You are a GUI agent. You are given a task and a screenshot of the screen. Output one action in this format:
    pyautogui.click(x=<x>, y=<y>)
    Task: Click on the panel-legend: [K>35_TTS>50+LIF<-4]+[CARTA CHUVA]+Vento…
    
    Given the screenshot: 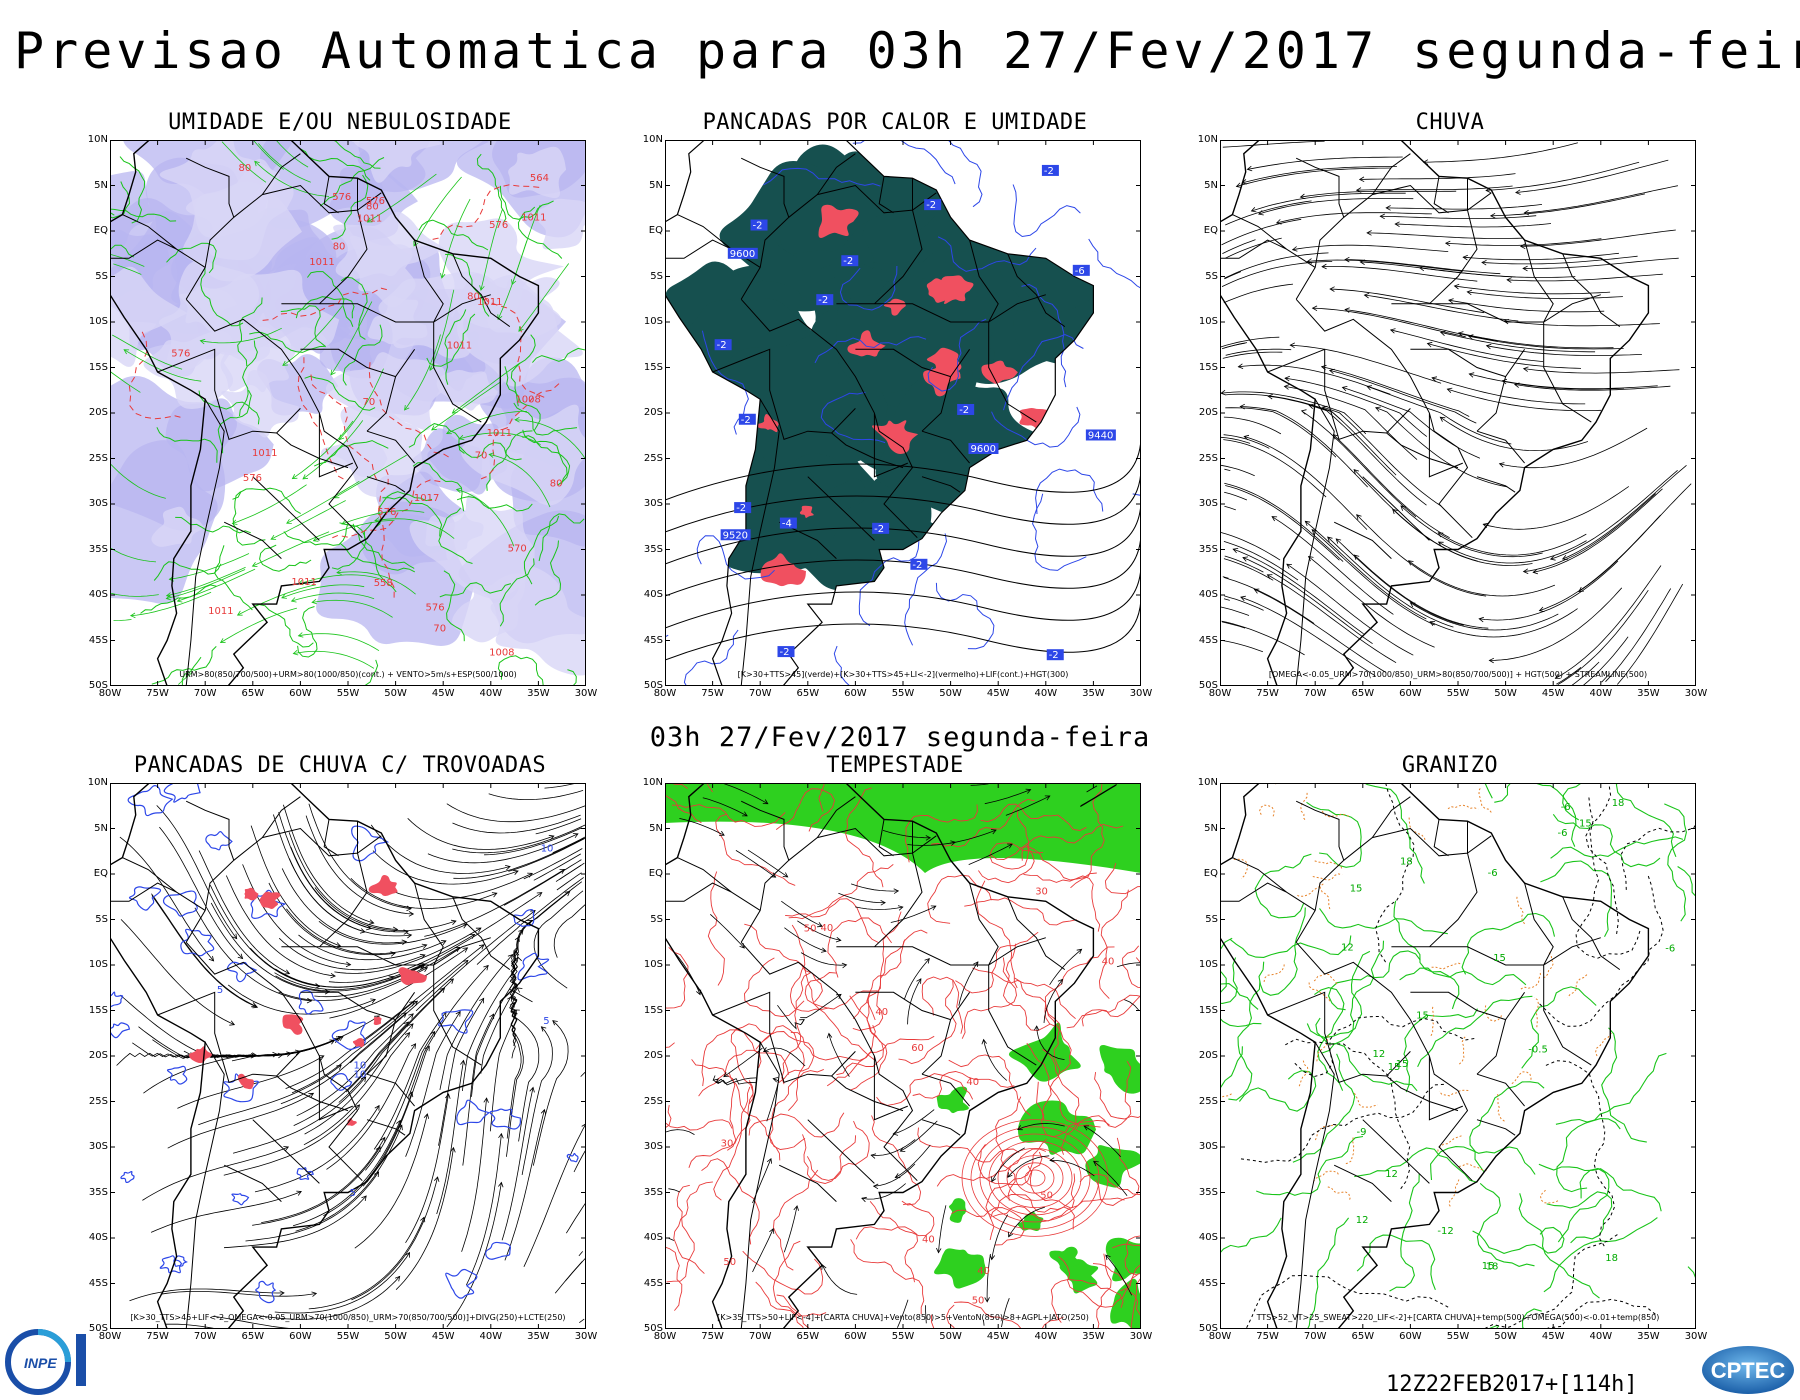 What is the action you would take?
    pyautogui.click(x=903, y=1317)
    